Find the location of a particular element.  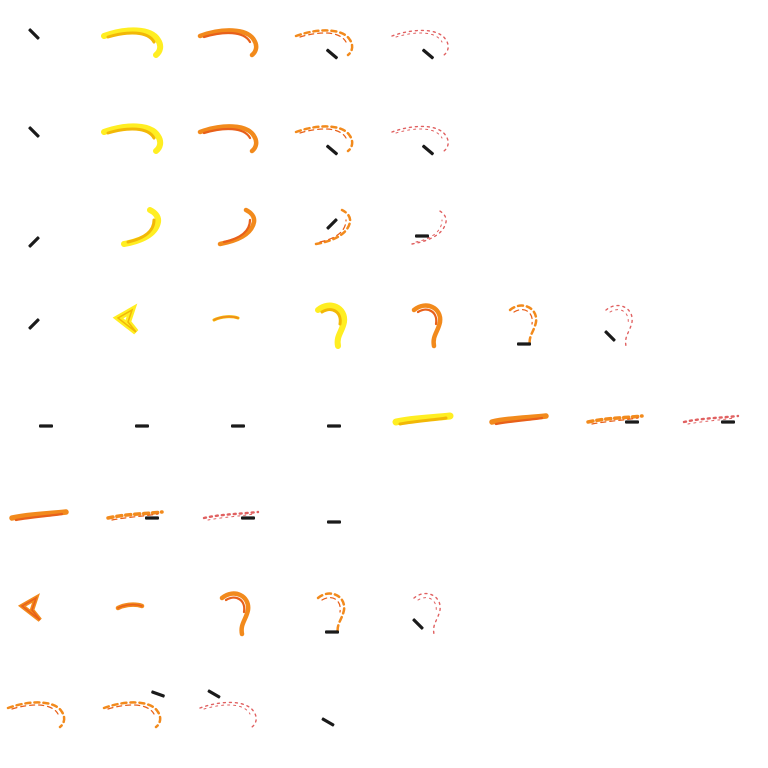

flame-hook-core is located at coordinates (141, 231).